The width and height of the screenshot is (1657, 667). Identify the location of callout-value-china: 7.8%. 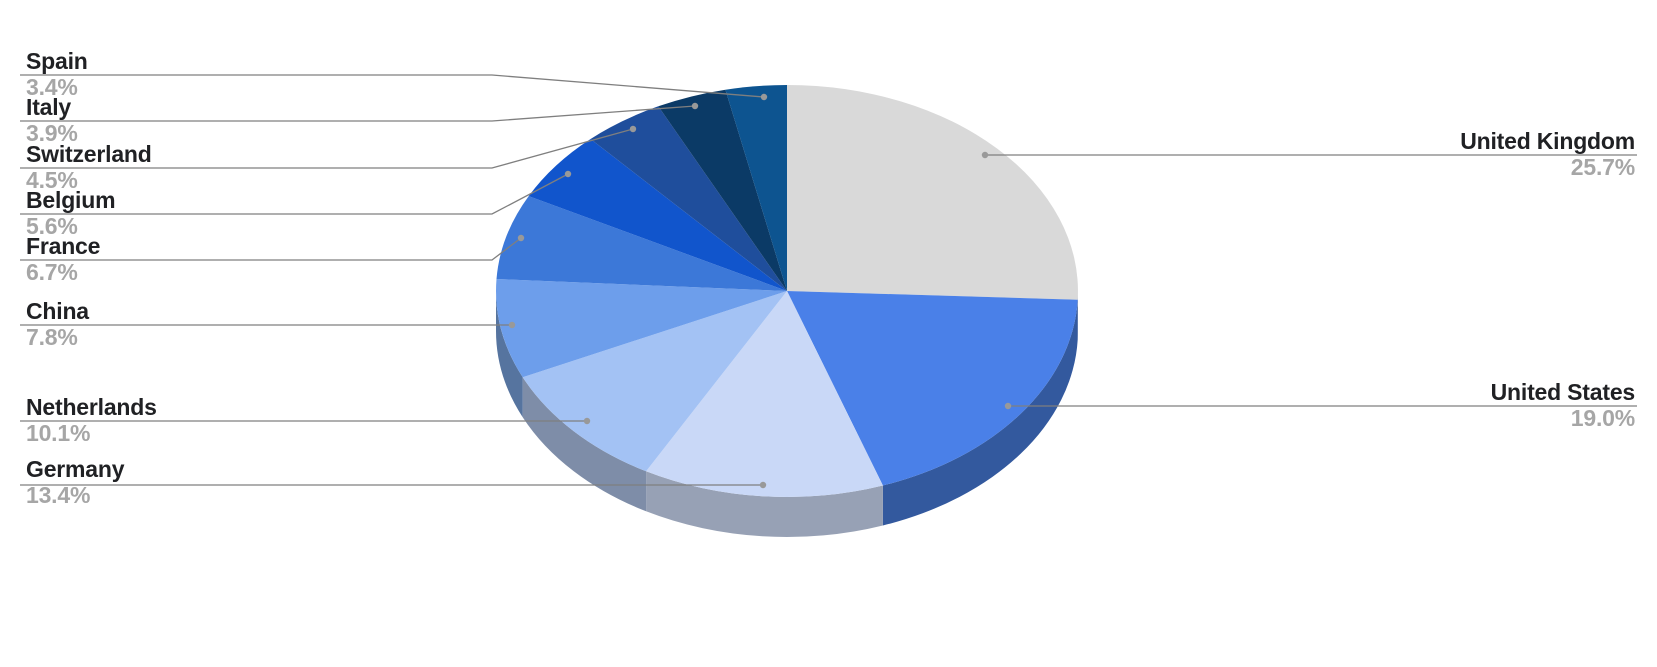
(52, 337).